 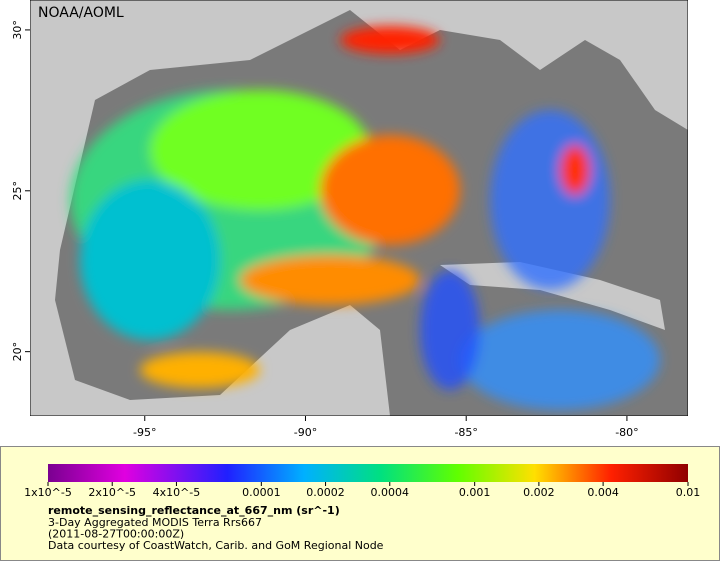 I want to click on colorbar-tick-label: 4x10^-5, so click(x=177, y=492).